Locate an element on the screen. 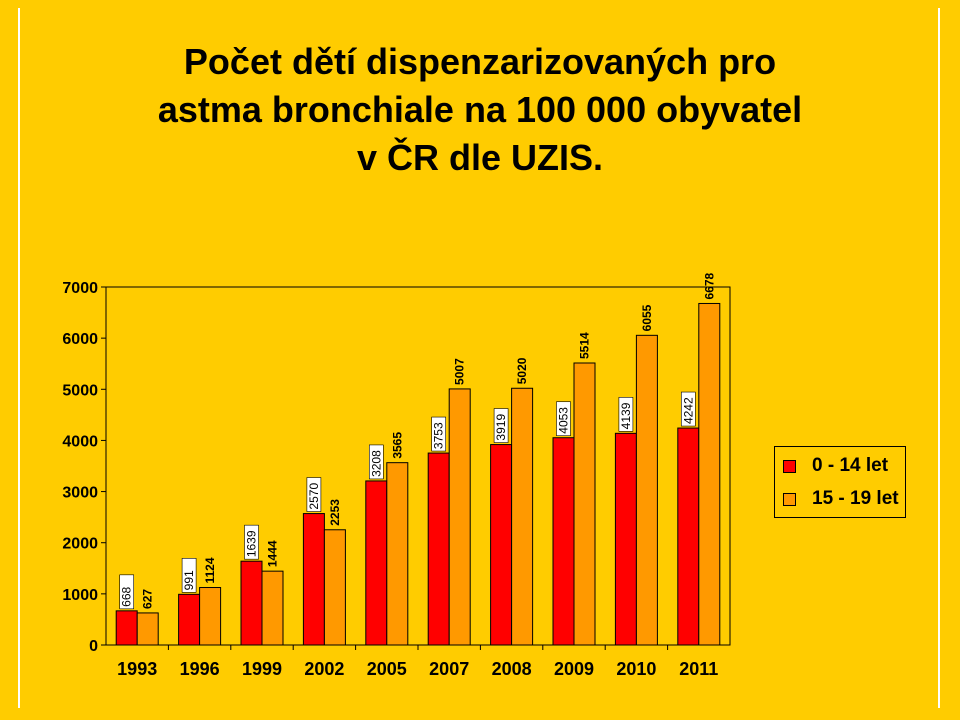 This screenshot has width=960, height=720. x-tick-label-1999: 1999 is located at coordinates (262, 669).